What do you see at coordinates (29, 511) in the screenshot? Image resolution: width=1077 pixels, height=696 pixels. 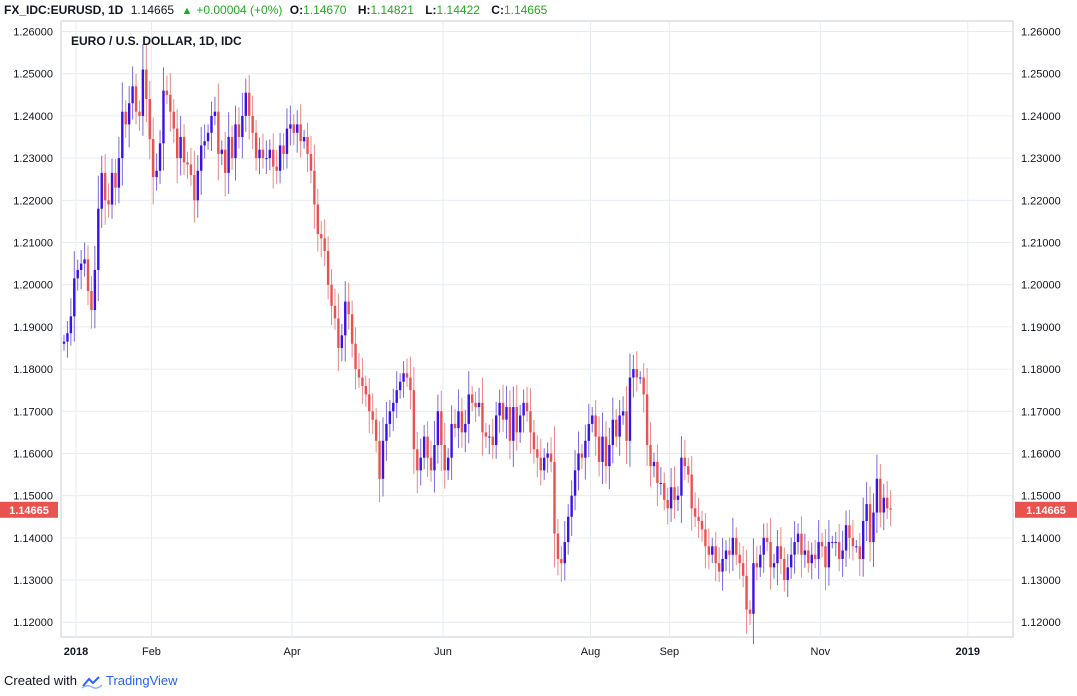 I see `last-price-label-left: 1.14665` at bounding box center [29, 511].